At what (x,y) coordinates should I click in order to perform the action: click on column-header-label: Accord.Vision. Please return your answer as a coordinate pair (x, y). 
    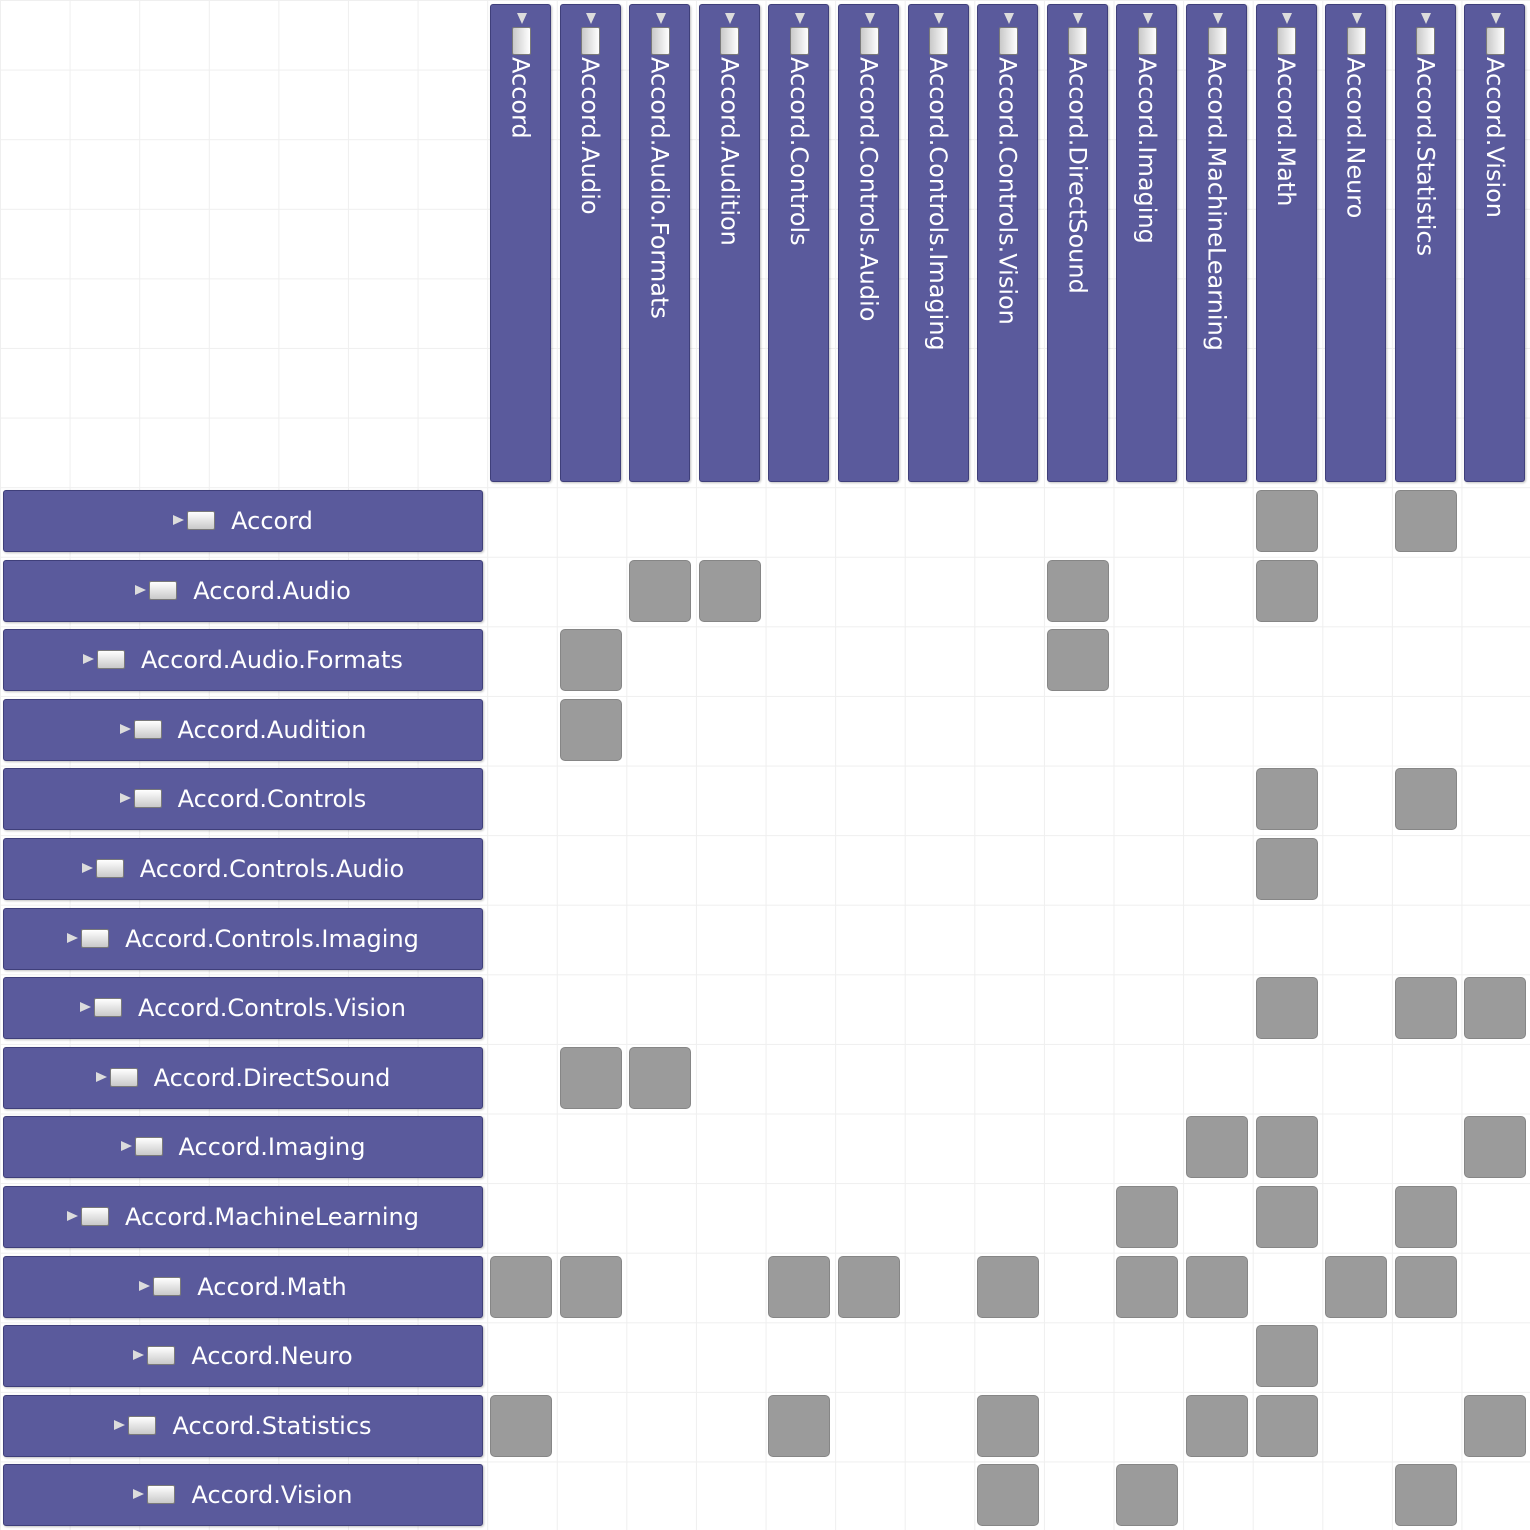
    Looking at the image, I should click on (1494, 138).